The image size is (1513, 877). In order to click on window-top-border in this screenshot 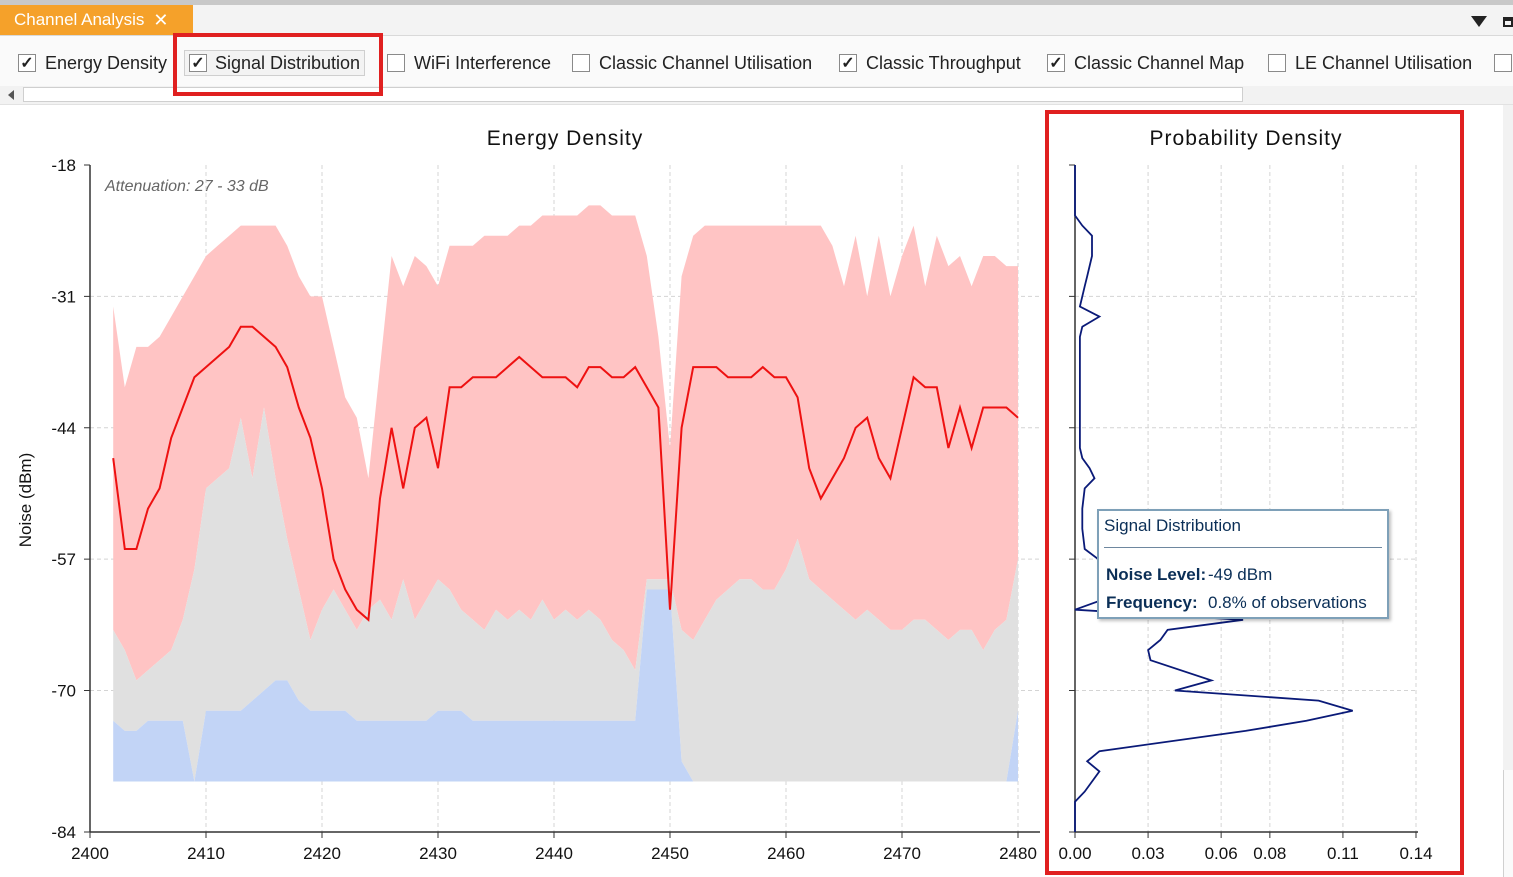, I will do `click(756, 2)`.